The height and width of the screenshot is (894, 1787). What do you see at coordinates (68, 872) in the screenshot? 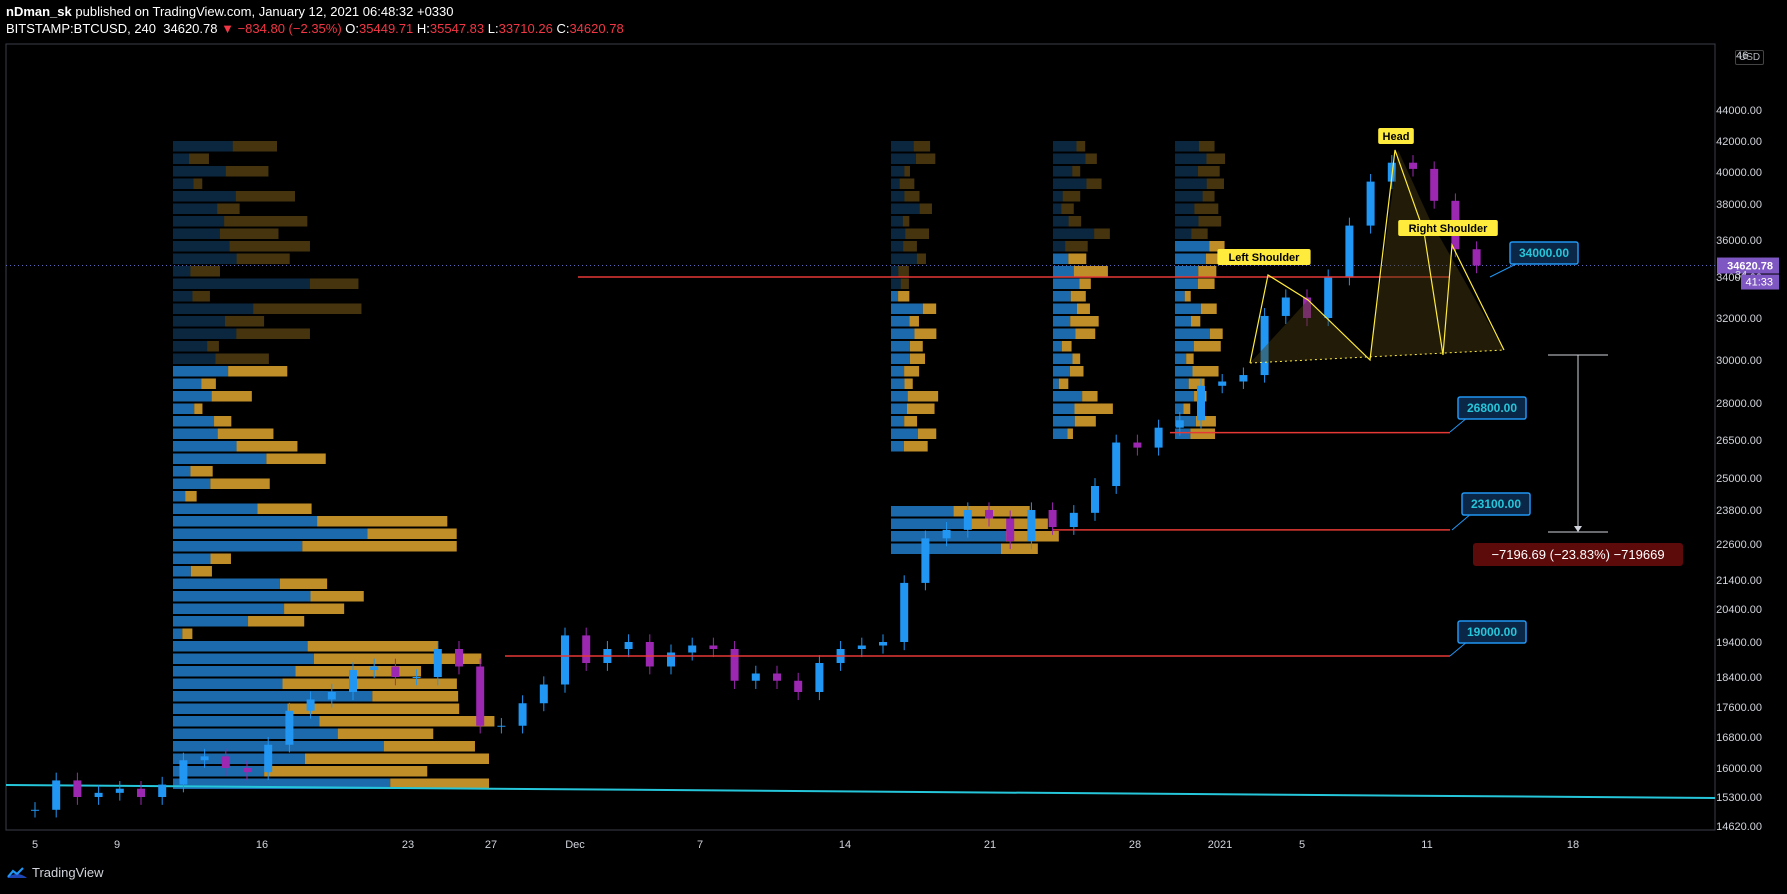
I see `brand-label: TradingView` at bounding box center [68, 872].